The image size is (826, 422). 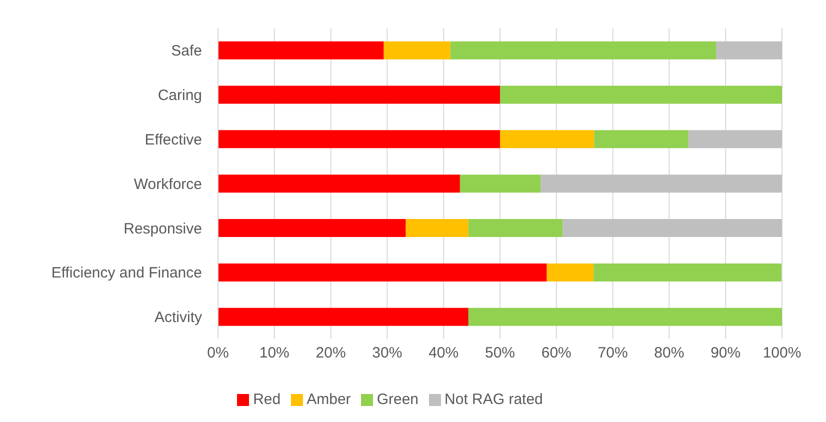 I want to click on y-tick-label: Activity, so click(x=178, y=317).